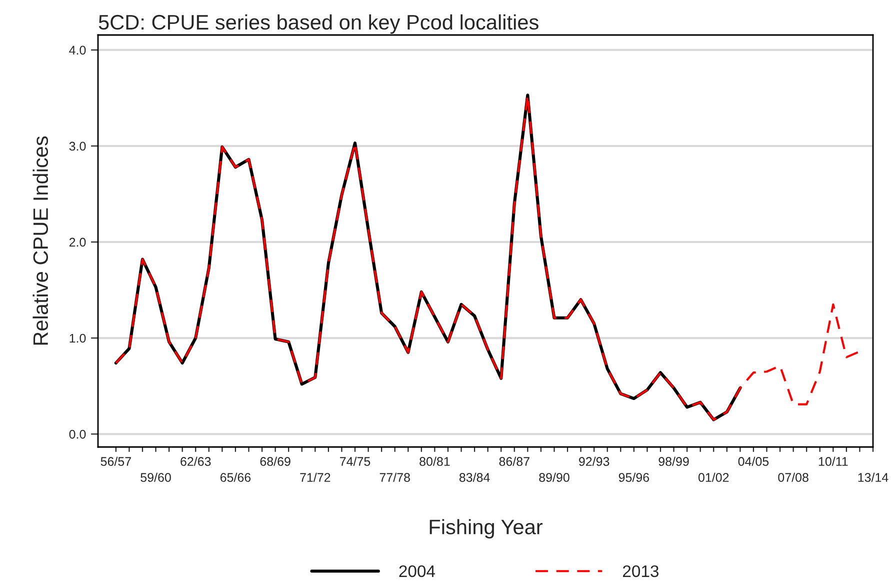  What do you see at coordinates (40, 240) in the screenshot?
I see `y-axis-title: Relative CPUE Indices` at bounding box center [40, 240].